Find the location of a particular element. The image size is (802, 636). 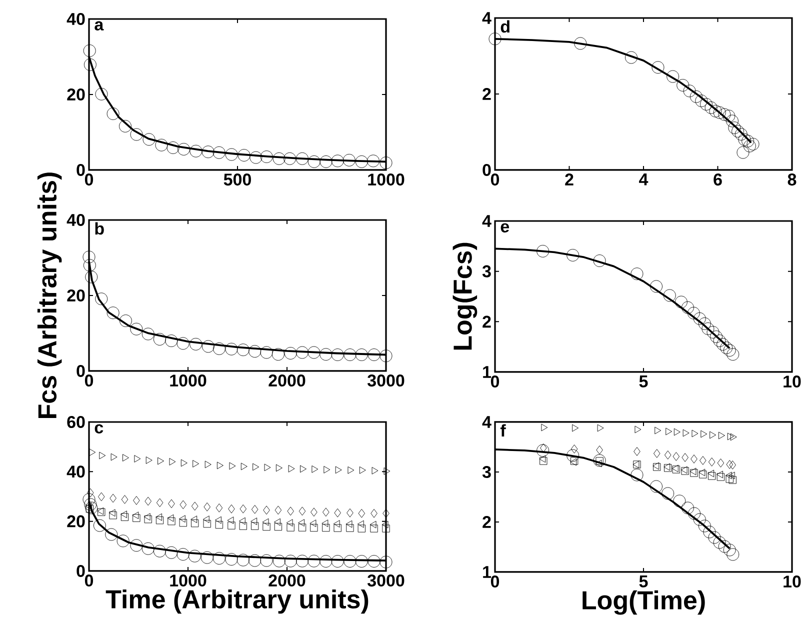

y-tick-label: 20 is located at coordinates (76, 521).